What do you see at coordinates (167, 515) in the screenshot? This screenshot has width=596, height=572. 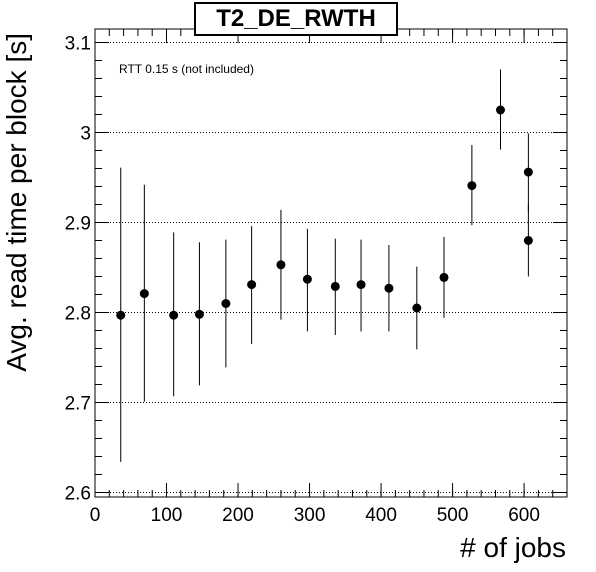 I see `x-tick-label: 100` at bounding box center [167, 515].